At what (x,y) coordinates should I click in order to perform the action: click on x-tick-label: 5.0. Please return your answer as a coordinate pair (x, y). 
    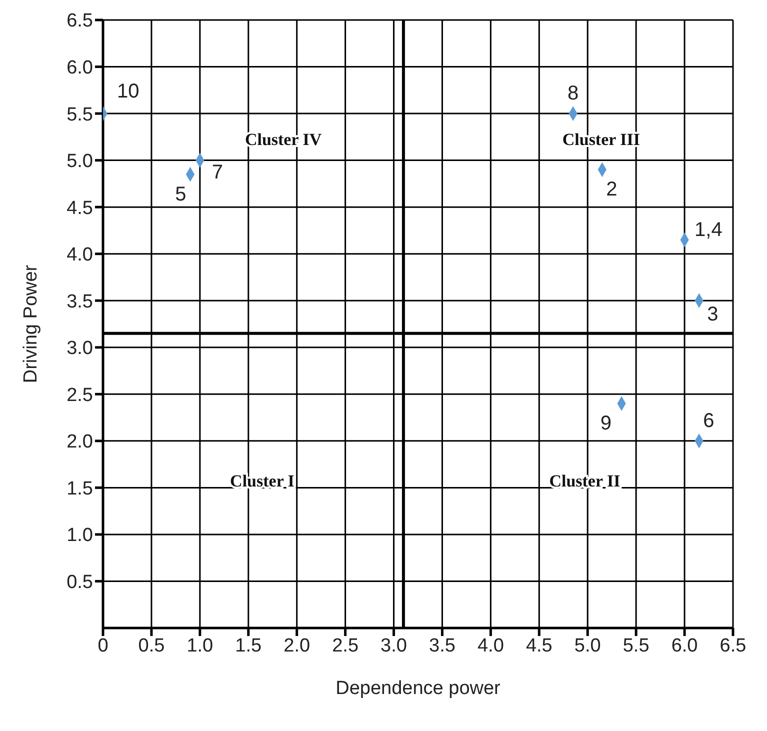
    Looking at the image, I should click on (587, 645).